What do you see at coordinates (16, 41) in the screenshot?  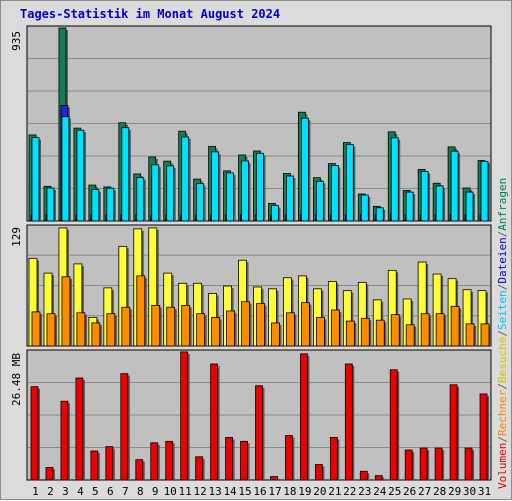 I see `y-max-label-1: 935` at bounding box center [16, 41].